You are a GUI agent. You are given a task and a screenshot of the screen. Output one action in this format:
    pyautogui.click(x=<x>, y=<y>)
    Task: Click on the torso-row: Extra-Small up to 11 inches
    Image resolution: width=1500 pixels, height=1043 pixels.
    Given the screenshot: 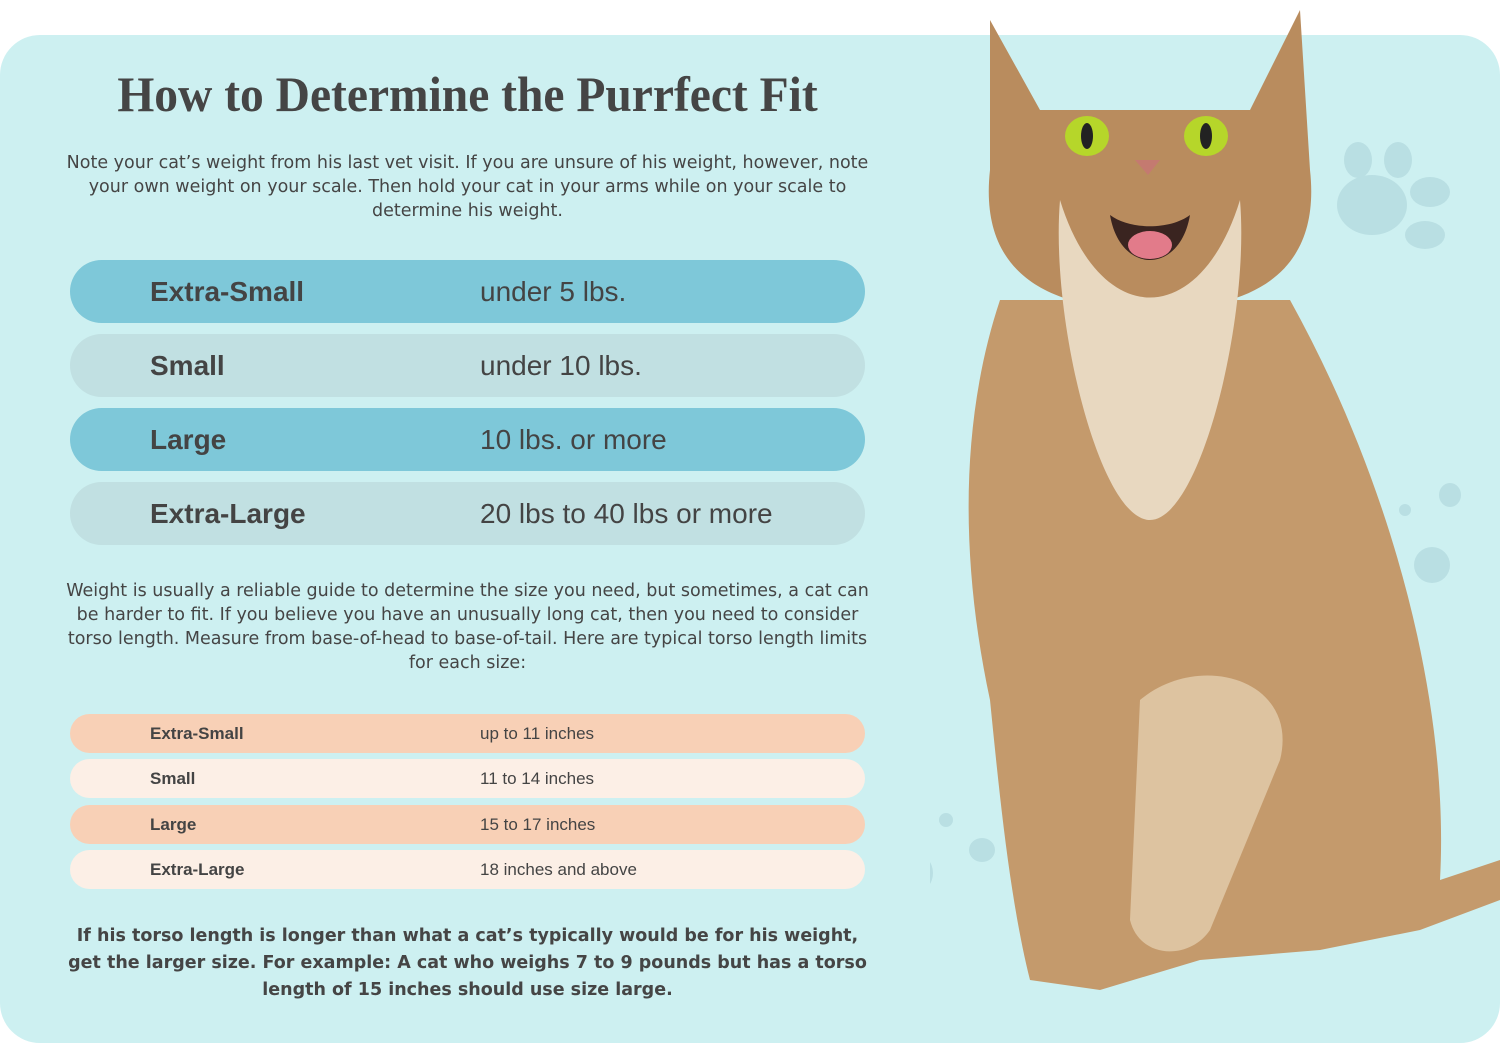 What is the action you would take?
    pyautogui.click(x=467, y=733)
    